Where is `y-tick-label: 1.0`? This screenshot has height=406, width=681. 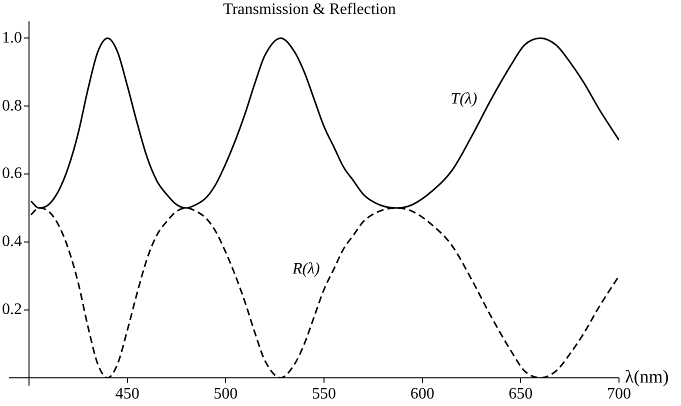 y-tick-label: 1.0 is located at coordinates (12, 37).